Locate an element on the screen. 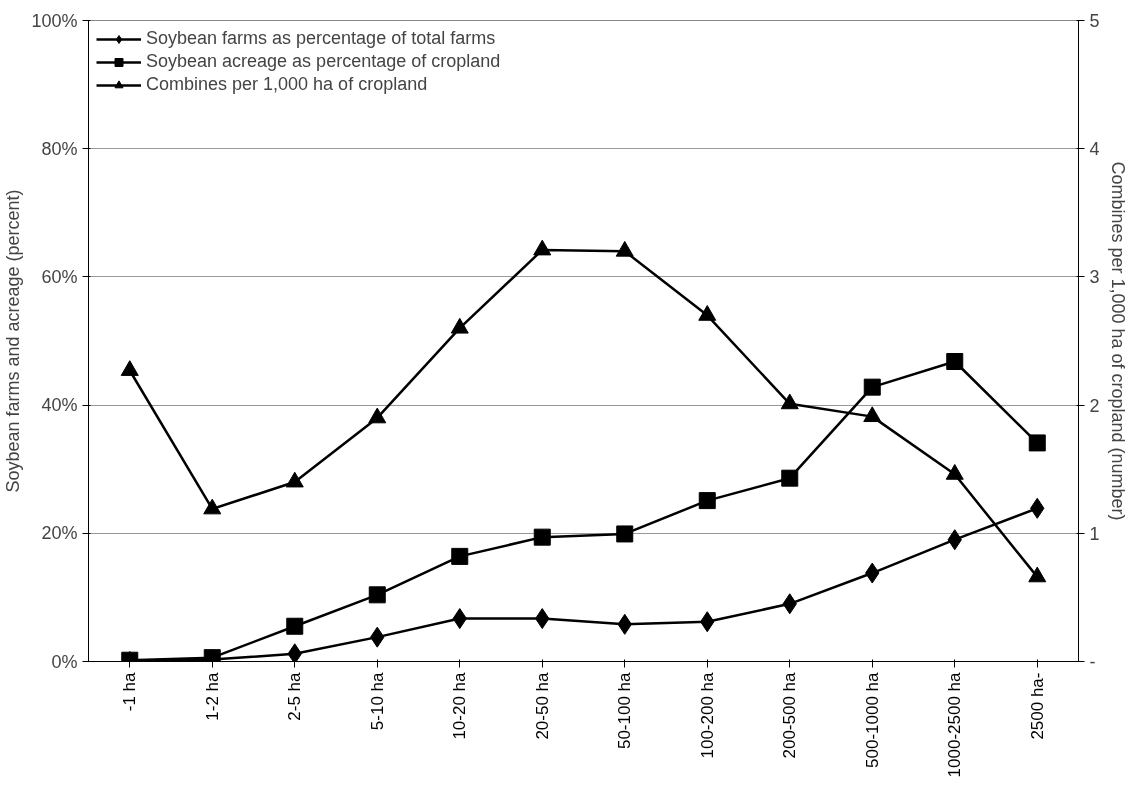 The image size is (1142, 787). y-tick-label: 100% is located at coordinates (54, 20).